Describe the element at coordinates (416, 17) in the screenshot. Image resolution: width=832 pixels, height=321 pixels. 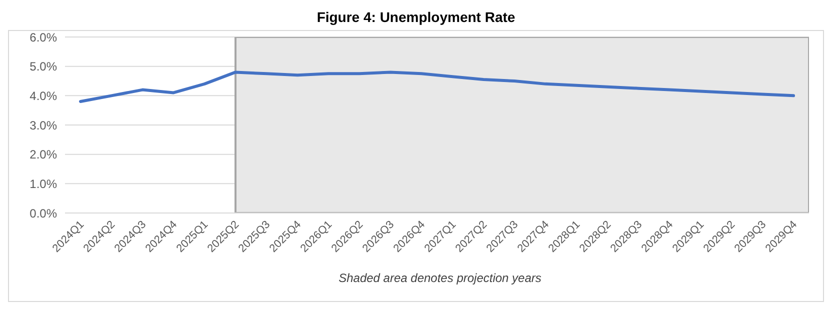
I see `chart-title: Figure 4: Unemployment Rate` at that location.